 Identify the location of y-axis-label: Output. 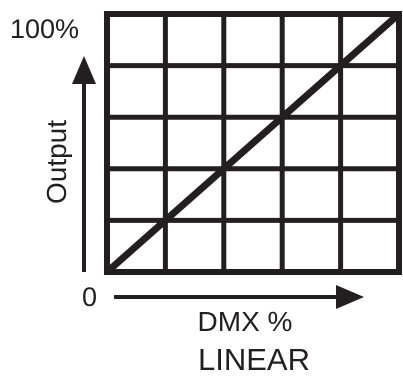
(56, 162).